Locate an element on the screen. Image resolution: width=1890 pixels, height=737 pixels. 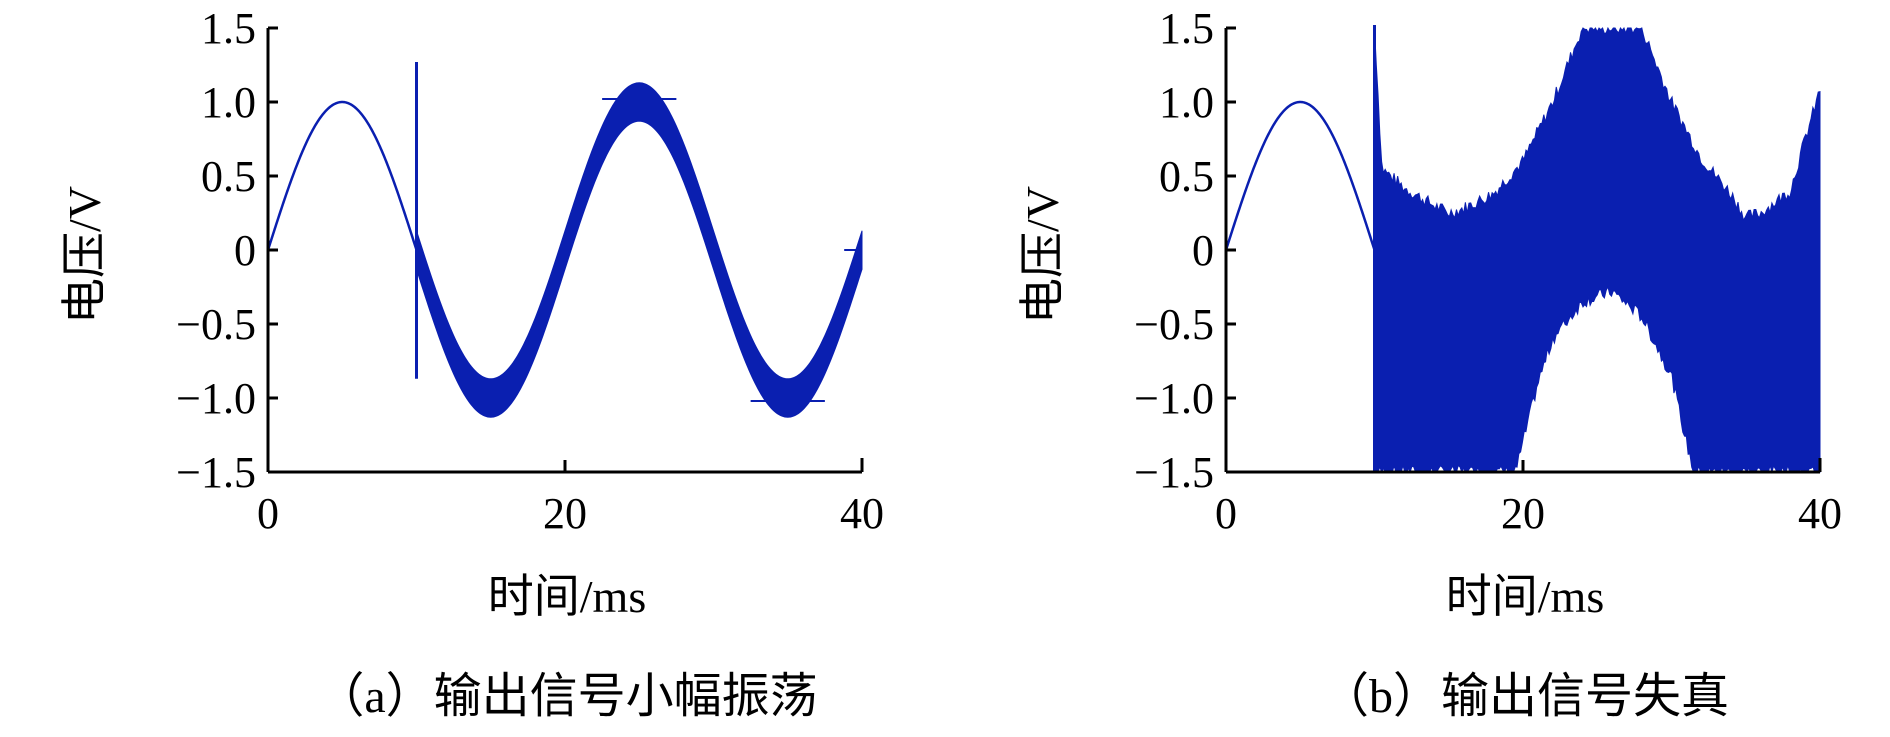
x-ticks-b: 0 20 40 is located at coordinates (1528, 499).